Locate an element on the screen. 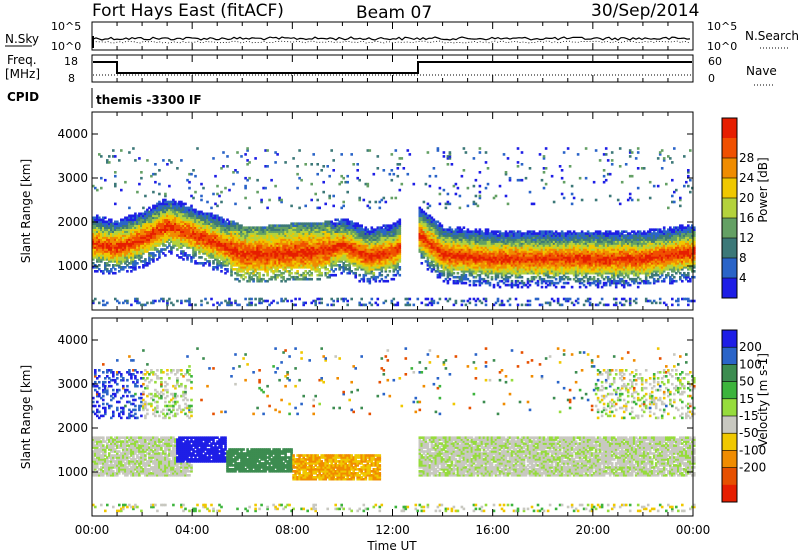 This screenshot has width=800, height=558. date-label: 30/Sep/2014 is located at coordinates (645, 11).